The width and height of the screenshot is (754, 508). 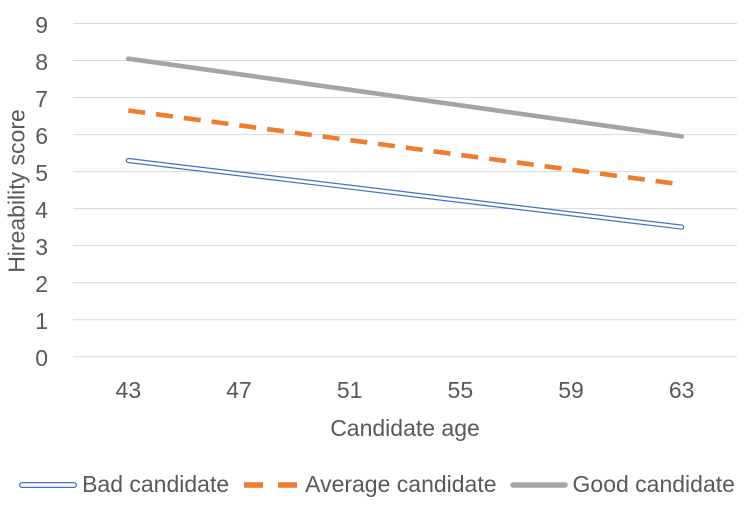 I want to click on x-tick-label-51: 51, so click(x=349, y=390).